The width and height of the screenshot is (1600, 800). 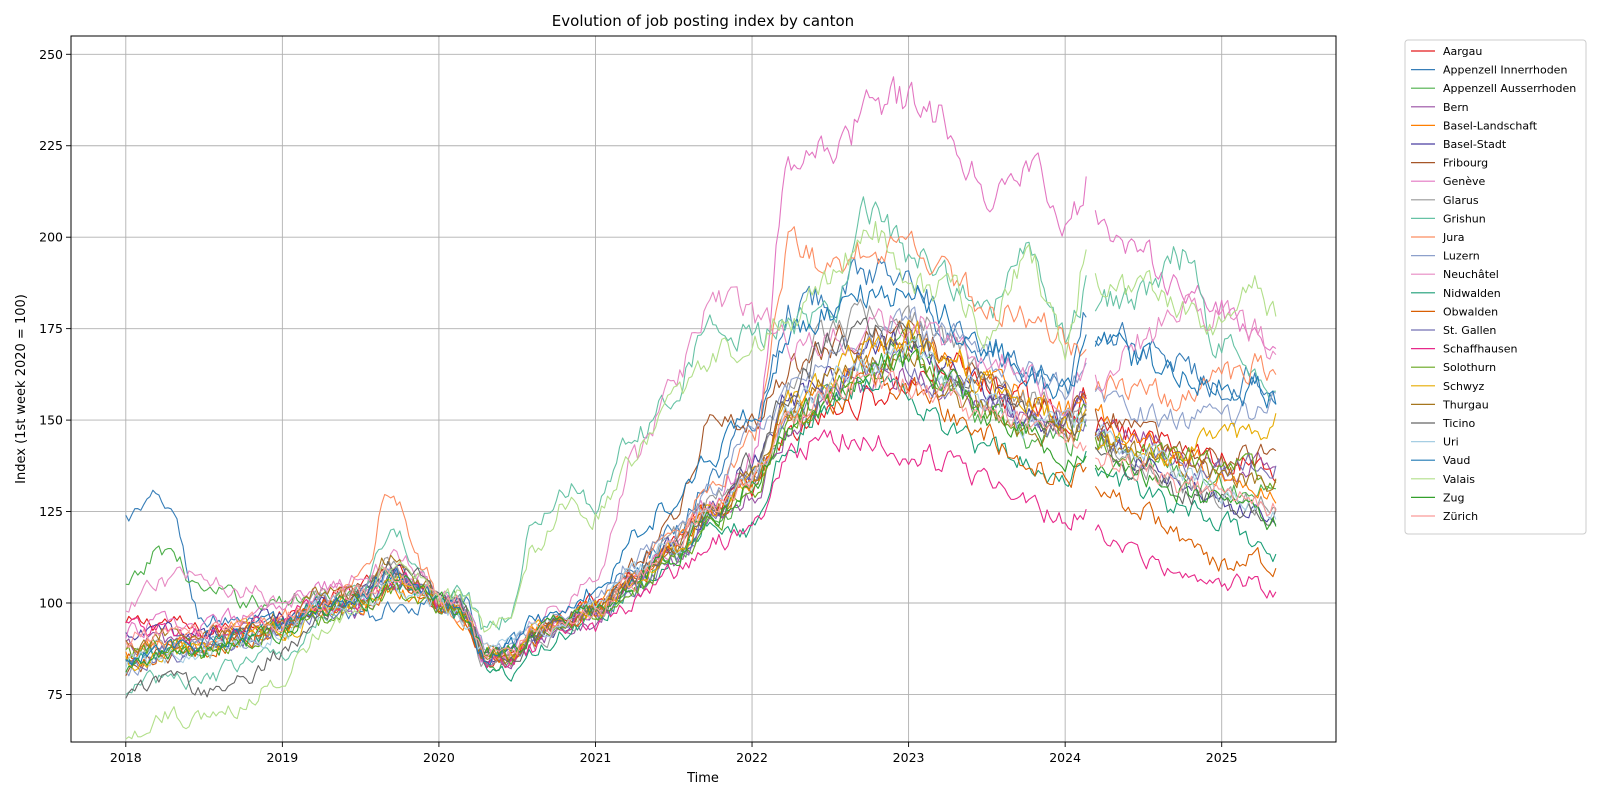 I want to click on legend-label: Ticino, so click(x=1459, y=423).